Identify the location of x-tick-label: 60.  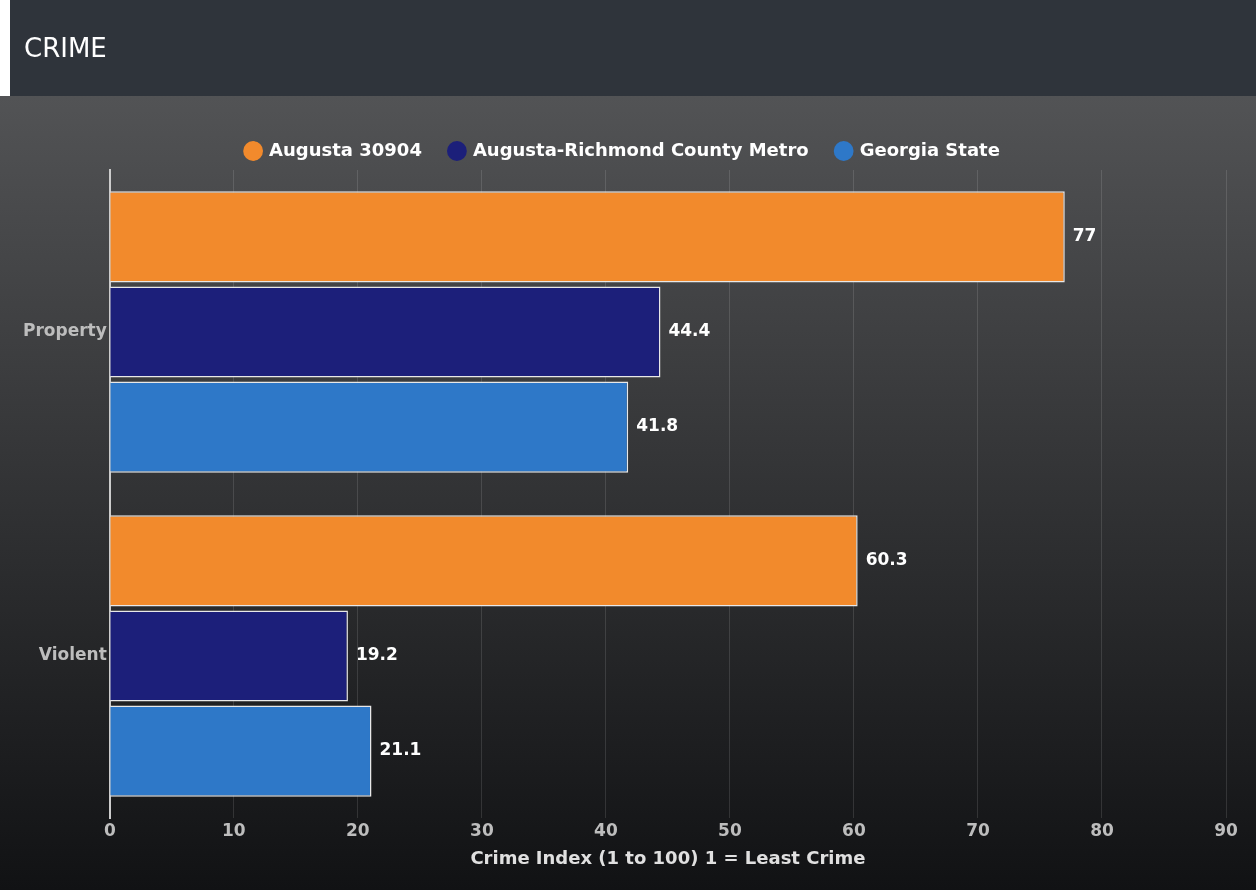
(854, 829).